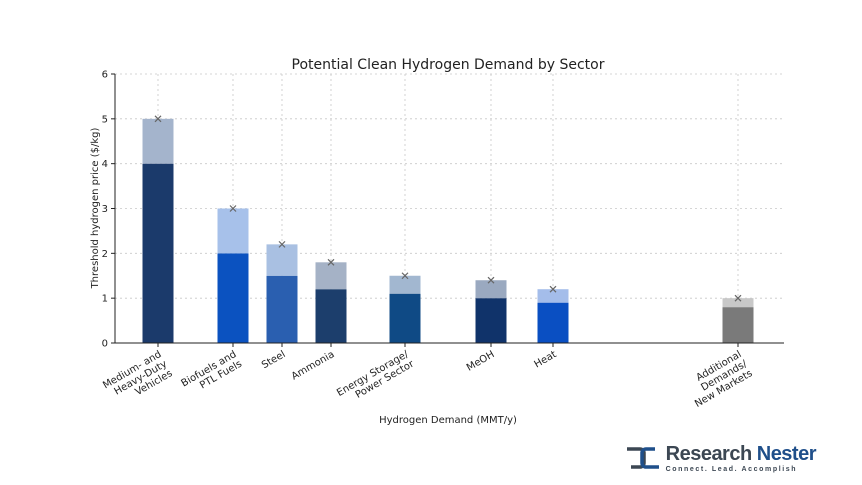  What do you see at coordinates (212, 374) in the screenshot?
I see `x-category-label: Biofuels andPTL Fuels` at bounding box center [212, 374].